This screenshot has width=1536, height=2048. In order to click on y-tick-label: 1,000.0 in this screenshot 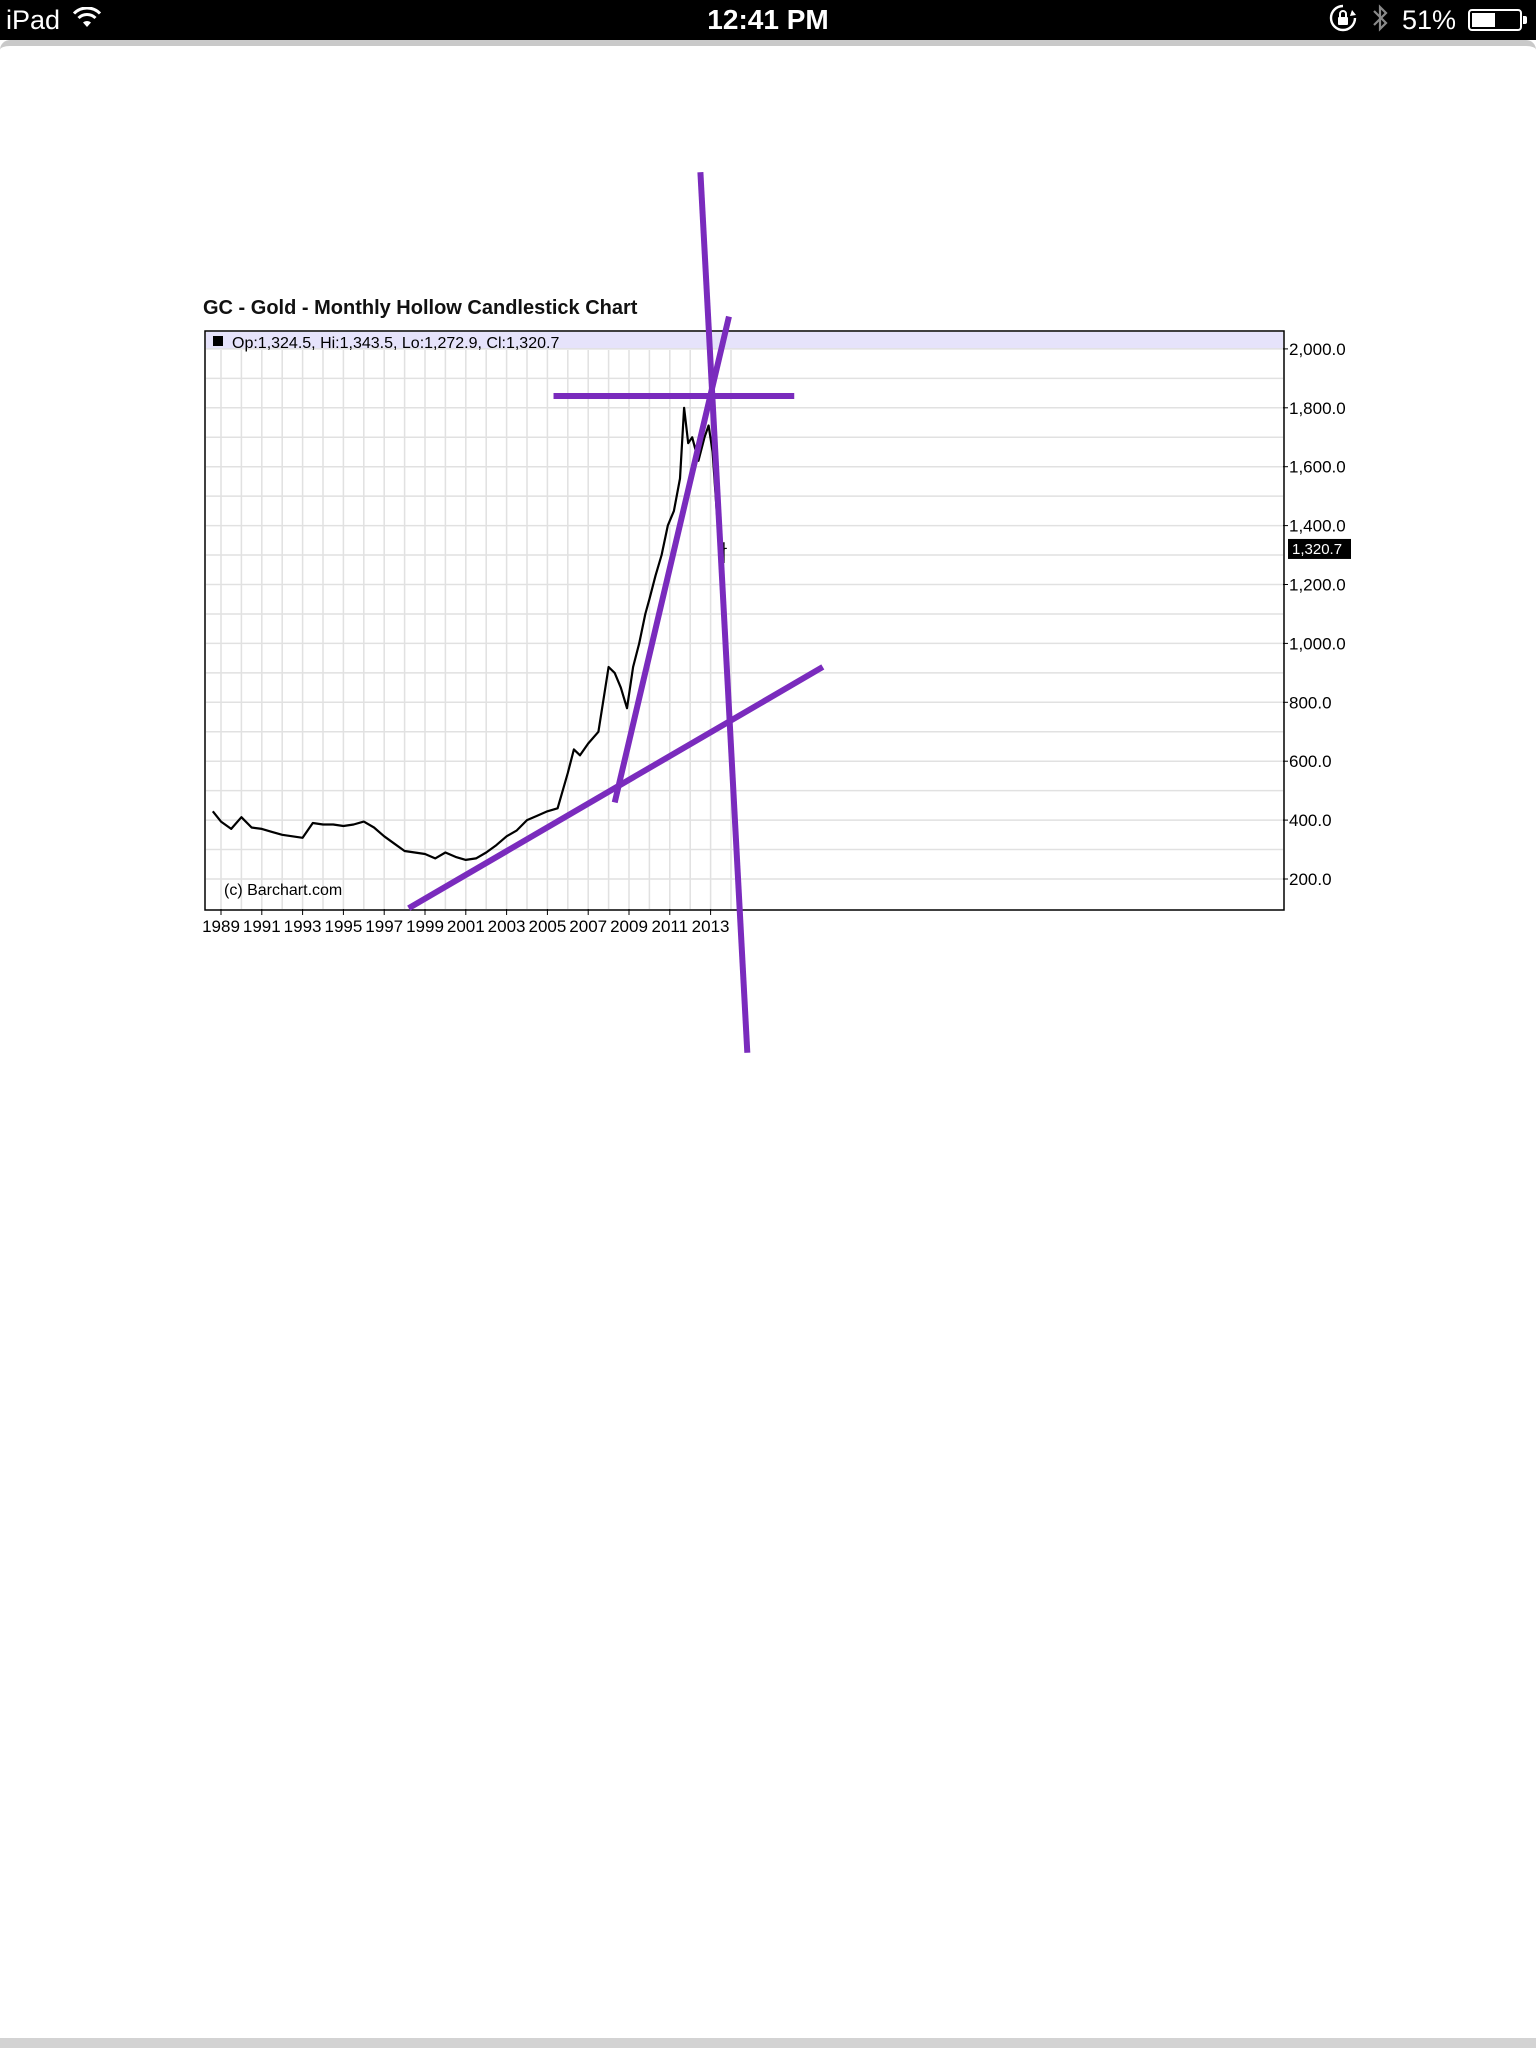, I will do `click(1317, 643)`.